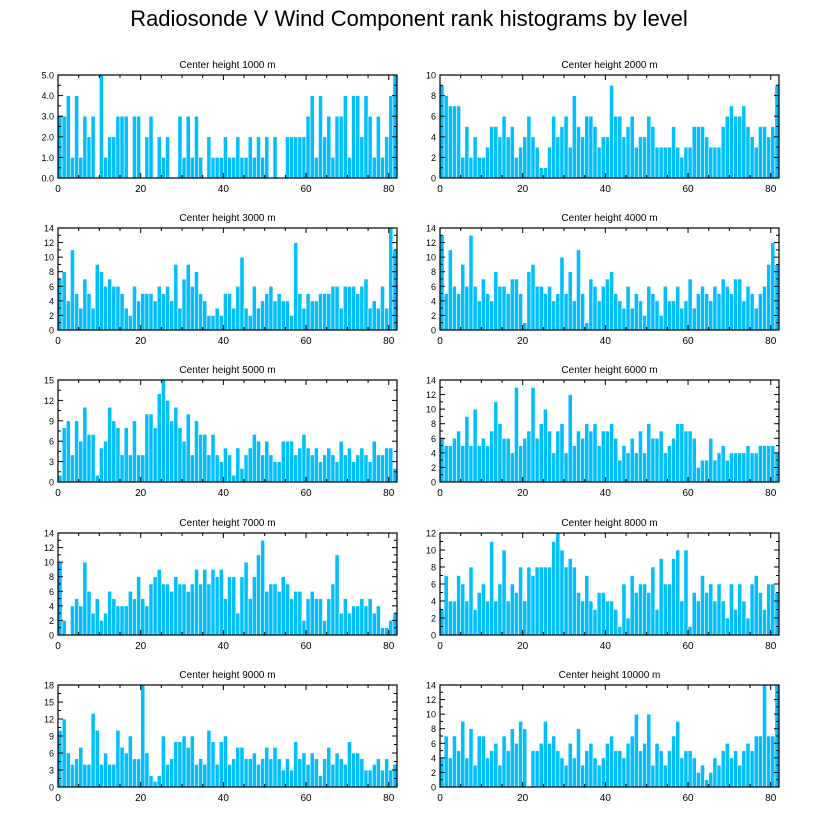 This screenshot has width=818, height=824. What do you see at coordinates (47, 117) in the screenshot?
I see `y-tick-label: 3.0` at bounding box center [47, 117].